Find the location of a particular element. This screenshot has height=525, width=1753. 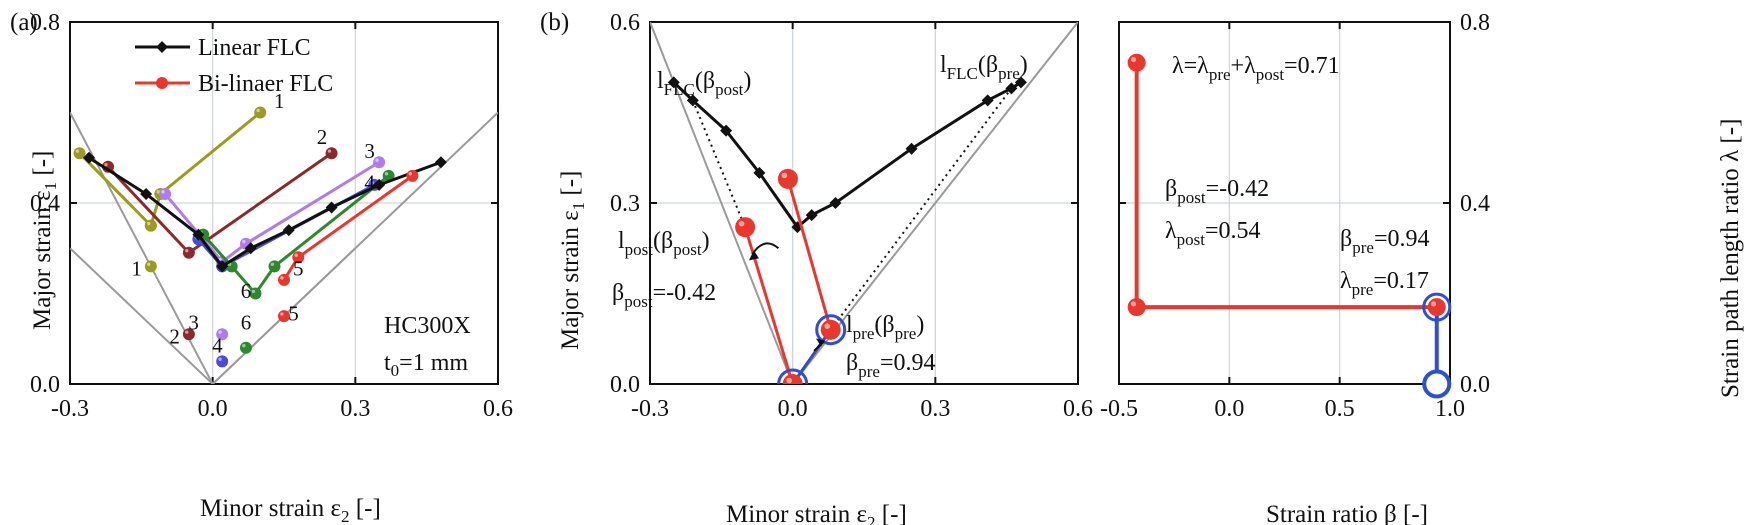

ann-lambda-post-c: λpost=0.54 is located at coordinates (1213, 233).